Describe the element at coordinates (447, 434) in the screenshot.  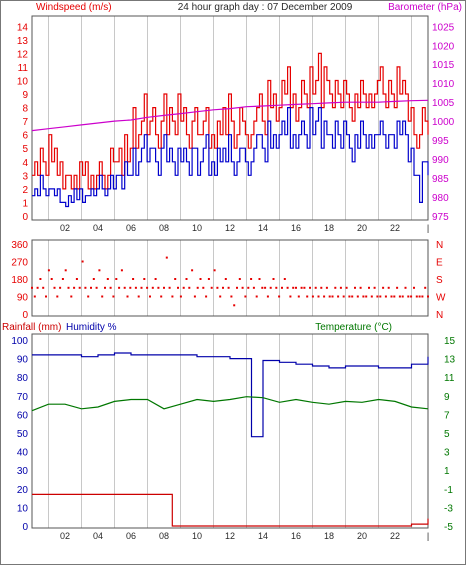
I see `temperature-tick-label: 5` at that location.